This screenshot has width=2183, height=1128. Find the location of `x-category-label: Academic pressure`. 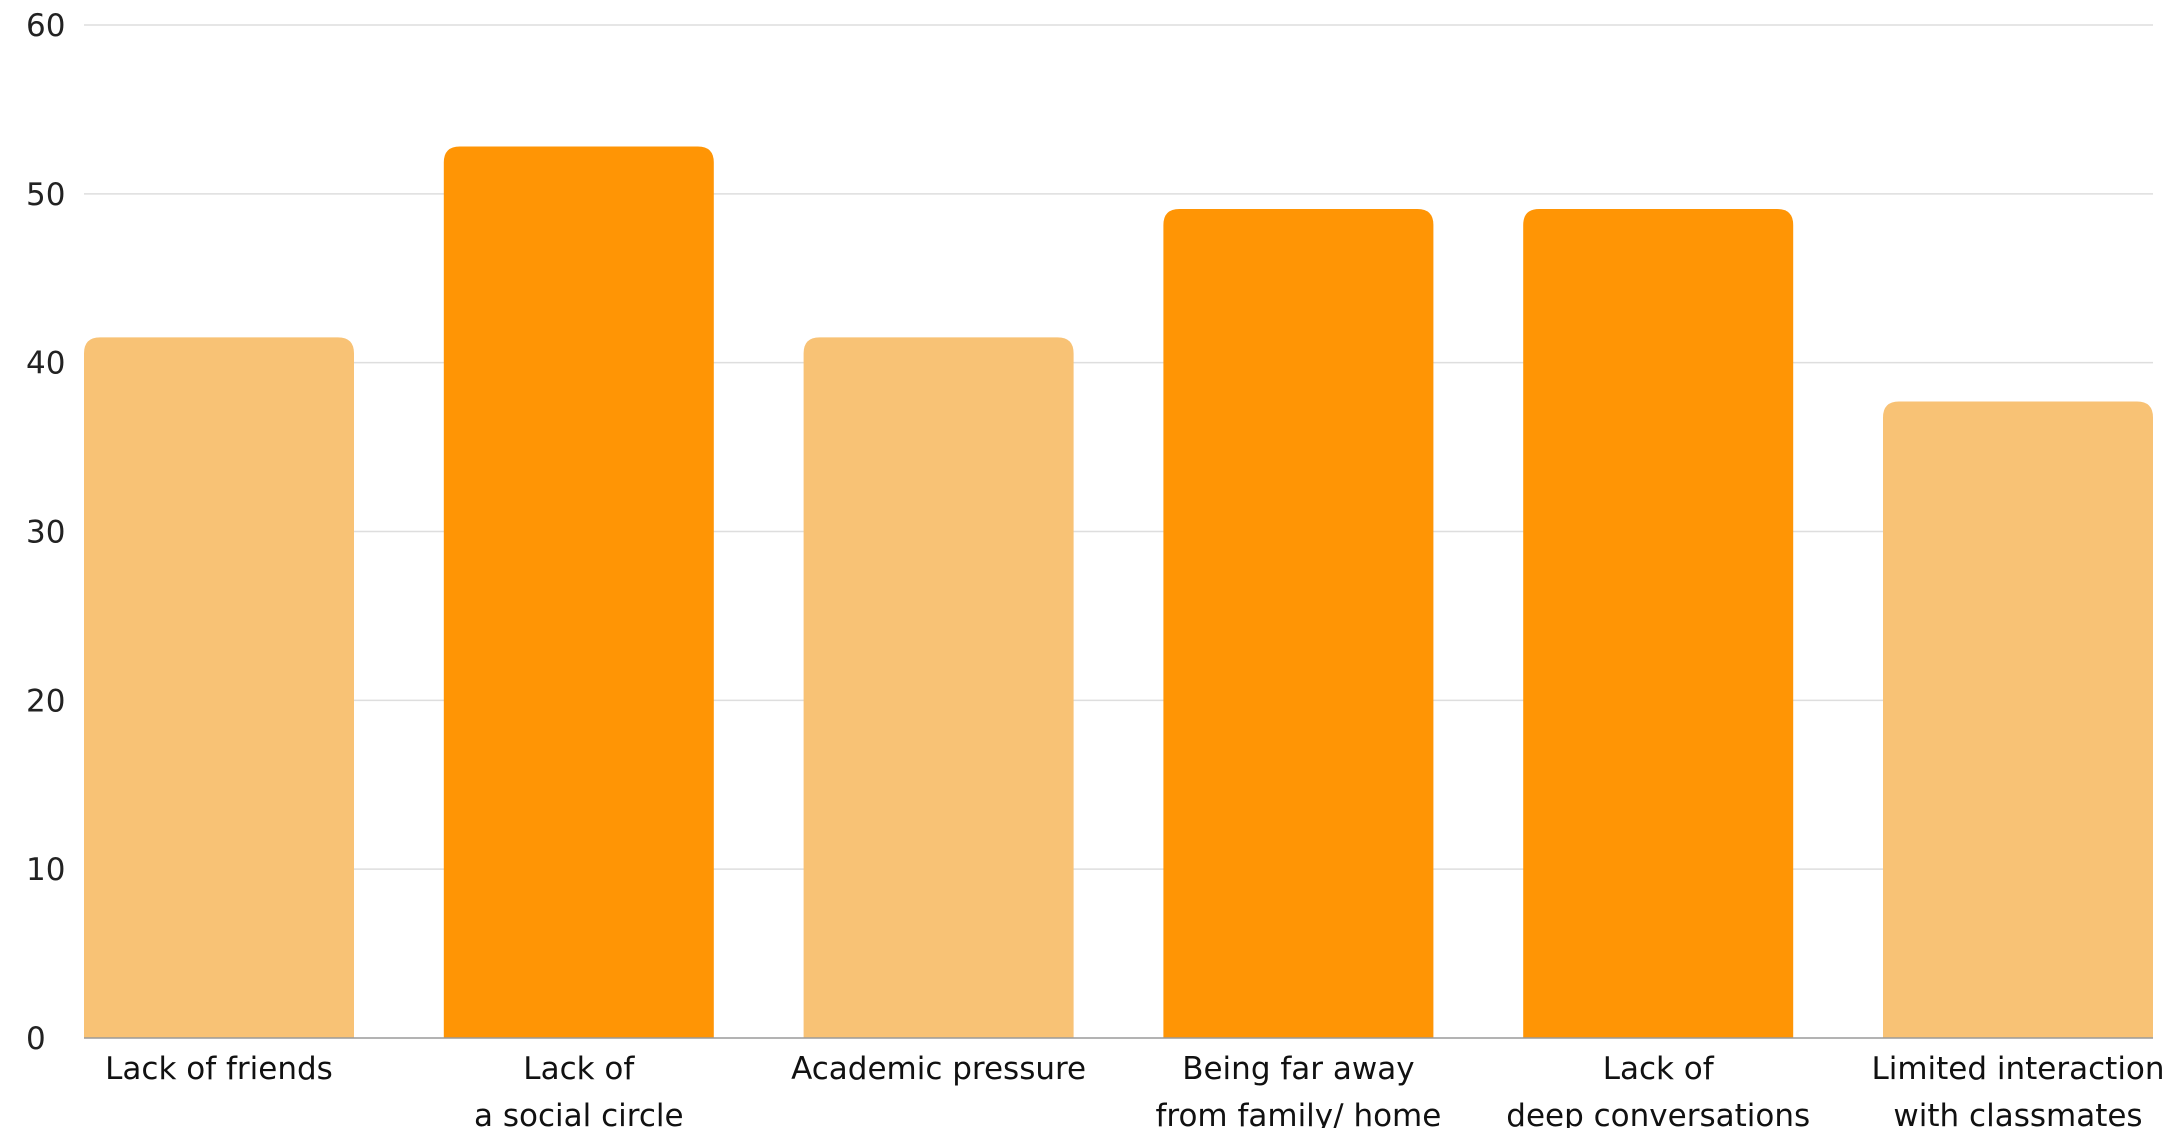

x-category-label: Academic pressure is located at coordinates (938, 1069).